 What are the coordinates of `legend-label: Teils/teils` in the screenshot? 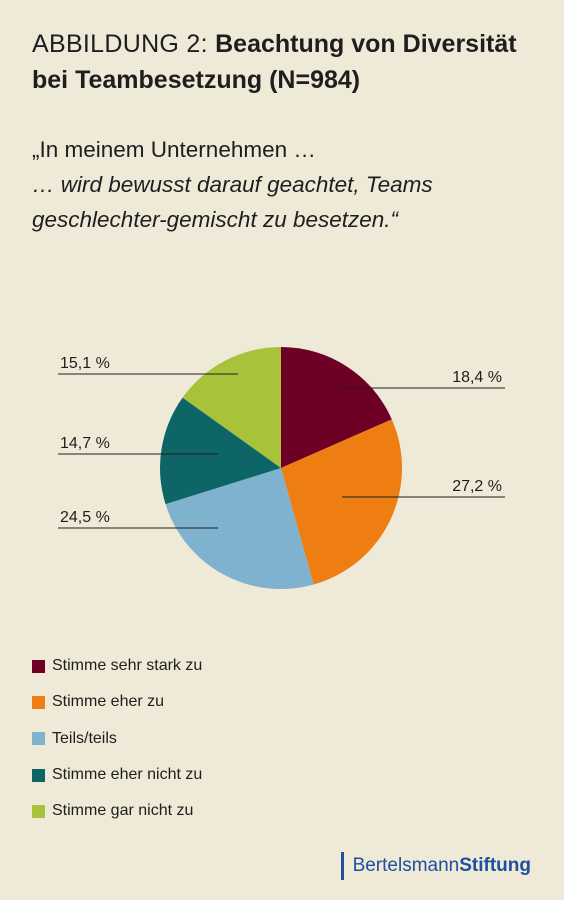 It's located at (84, 738).